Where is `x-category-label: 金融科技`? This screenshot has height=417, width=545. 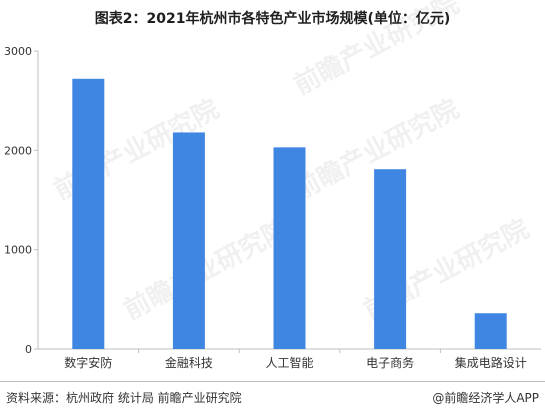 x-category-label: 金融科技 is located at coordinates (189, 362).